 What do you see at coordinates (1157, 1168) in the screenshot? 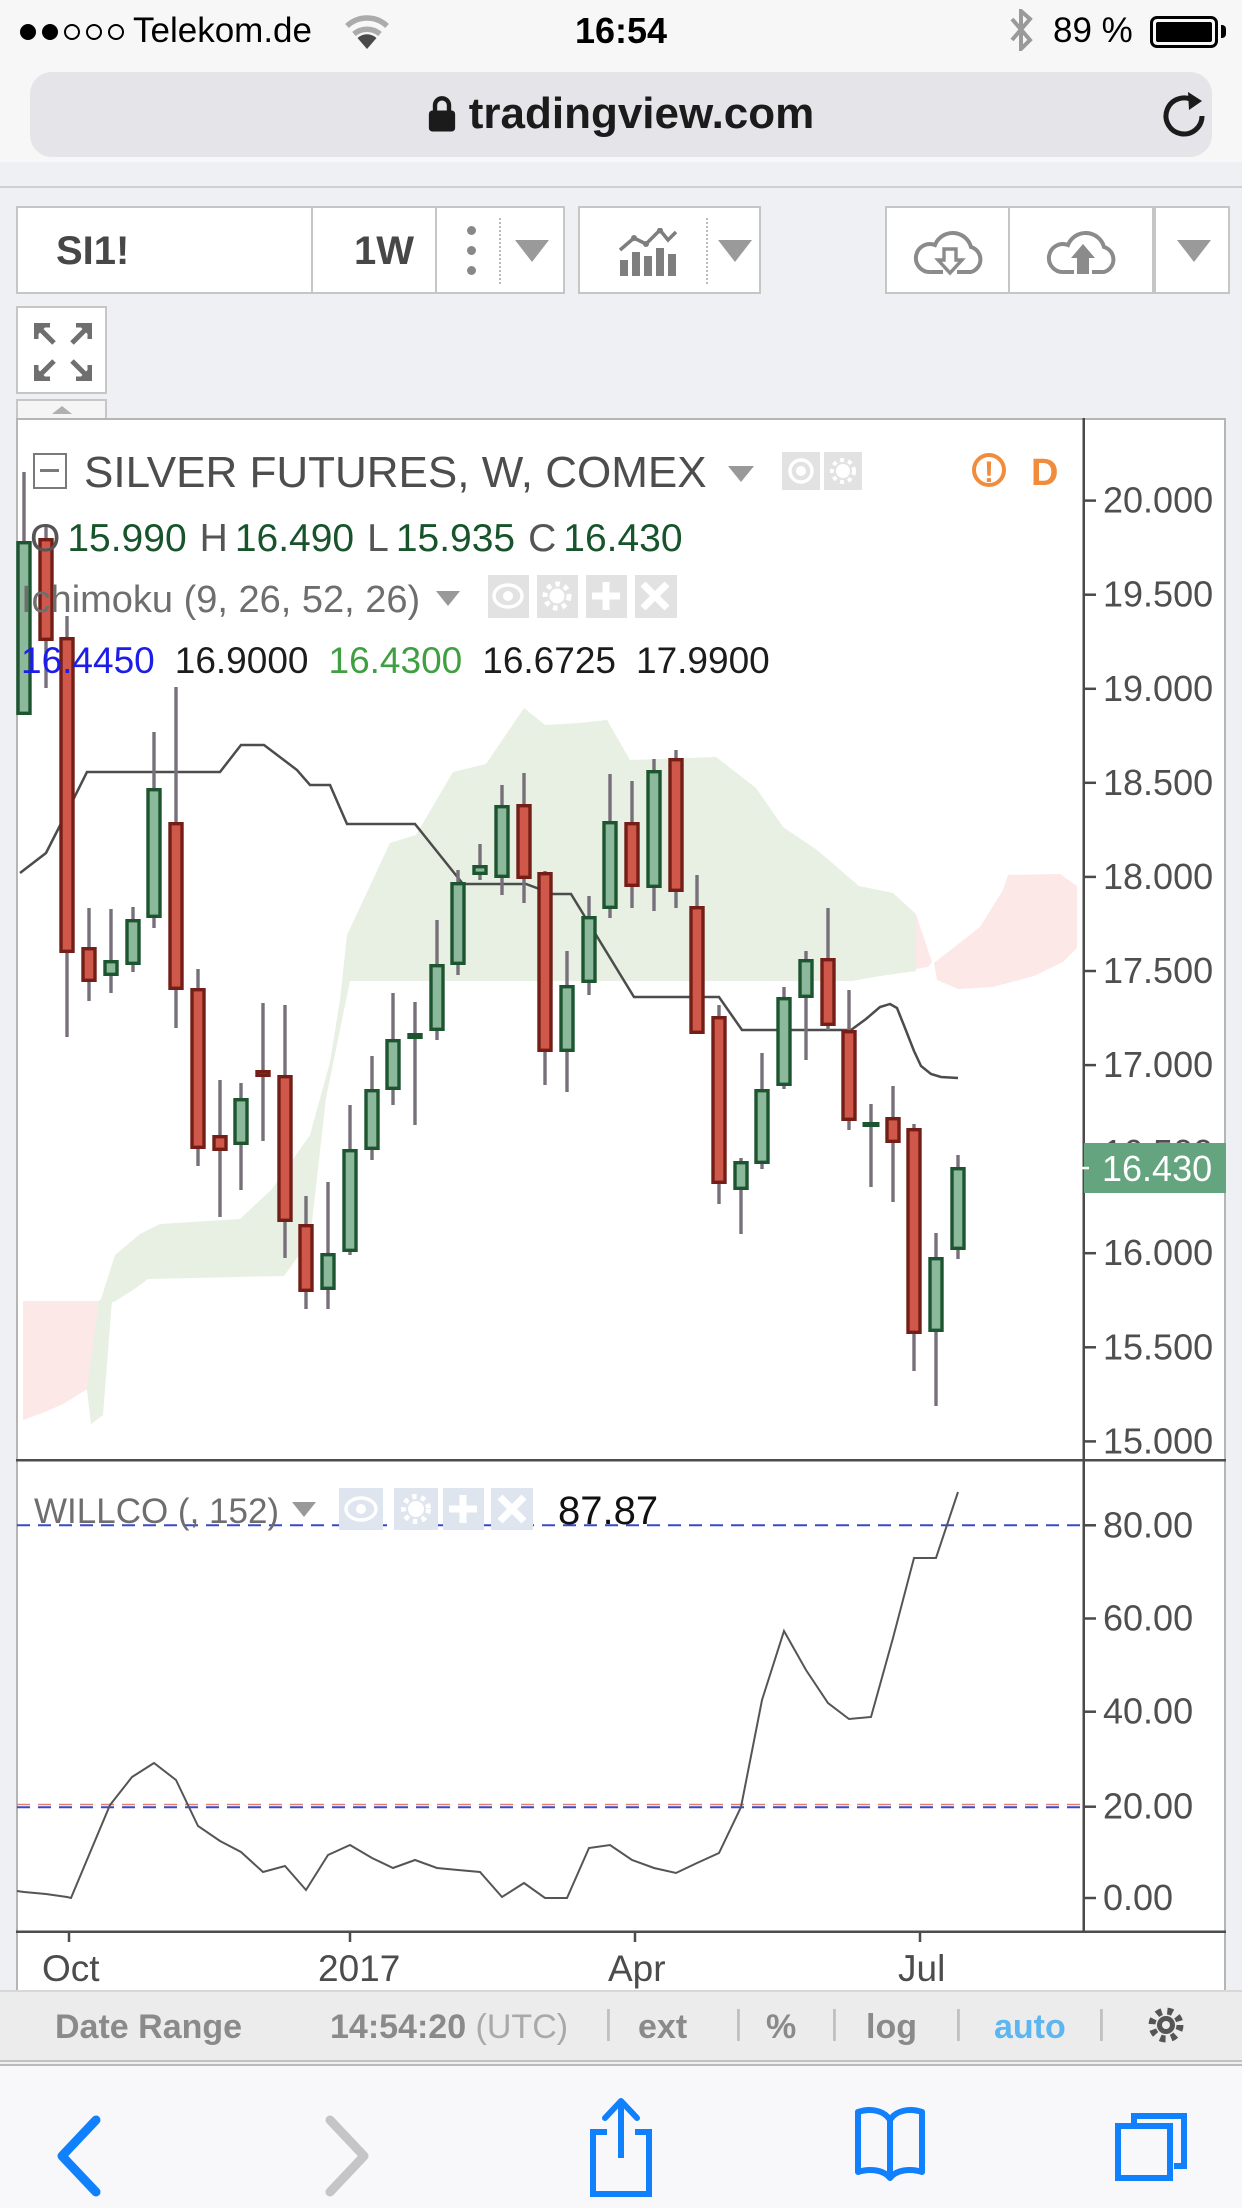
I see `svg-text: 16.430` at bounding box center [1157, 1168].